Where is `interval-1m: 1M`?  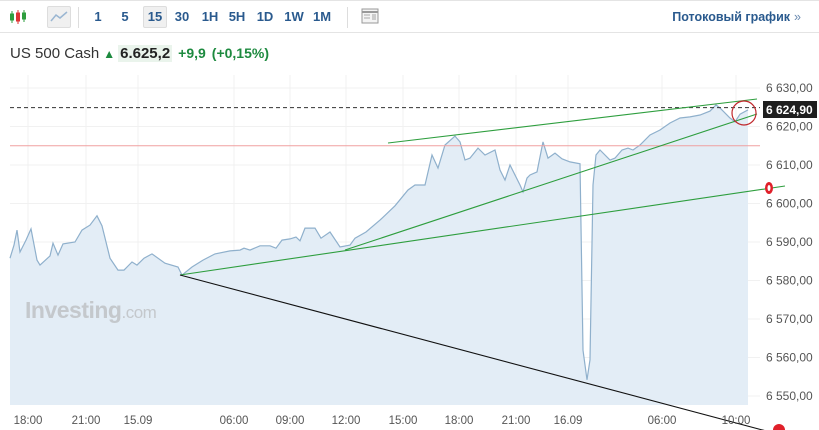
interval-1m: 1M is located at coordinates (322, 16).